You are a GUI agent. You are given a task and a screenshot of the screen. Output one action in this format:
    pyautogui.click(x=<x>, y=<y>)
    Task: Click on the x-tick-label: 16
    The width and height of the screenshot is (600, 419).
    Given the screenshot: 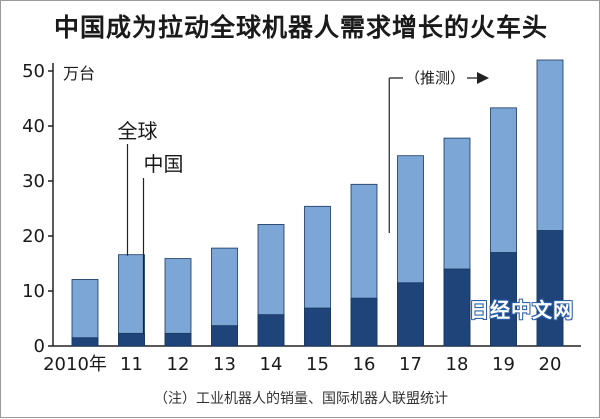 What is the action you would take?
    pyautogui.click(x=364, y=364)
    